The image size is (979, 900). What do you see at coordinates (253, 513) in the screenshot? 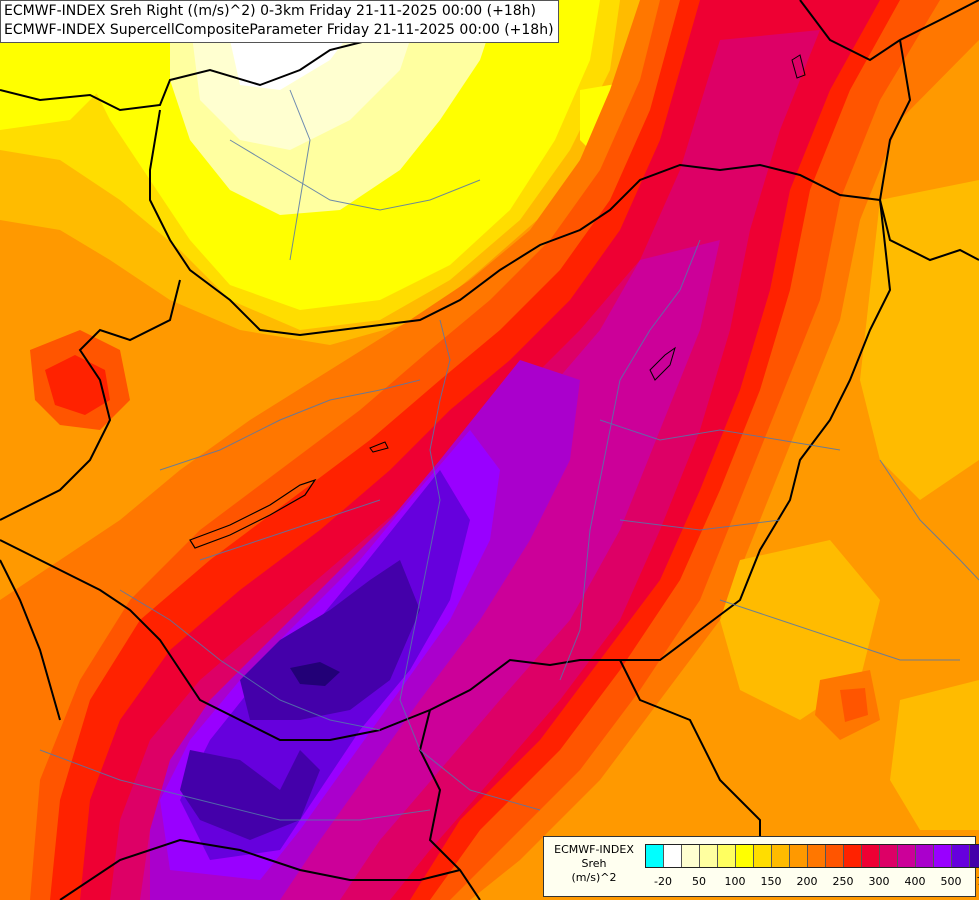
I see `lake-balaton` at bounding box center [253, 513].